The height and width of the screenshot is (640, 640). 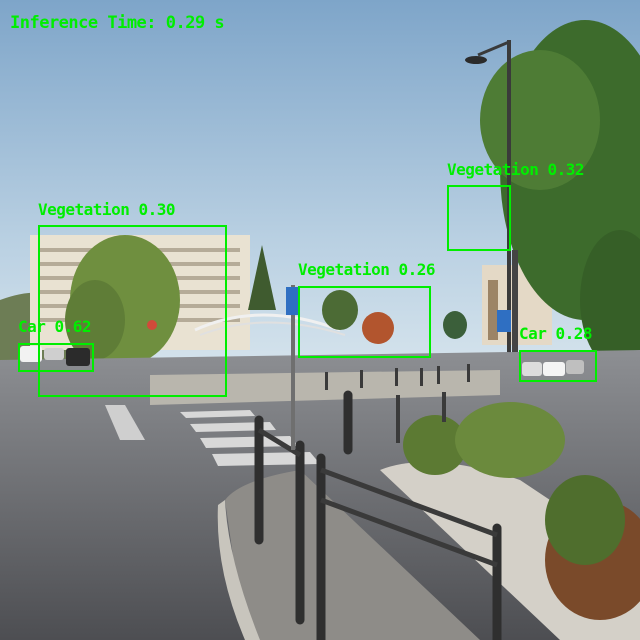 I want to click on inference-time-readout: Inference Time: 0.29 s, so click(x=117, y=23).